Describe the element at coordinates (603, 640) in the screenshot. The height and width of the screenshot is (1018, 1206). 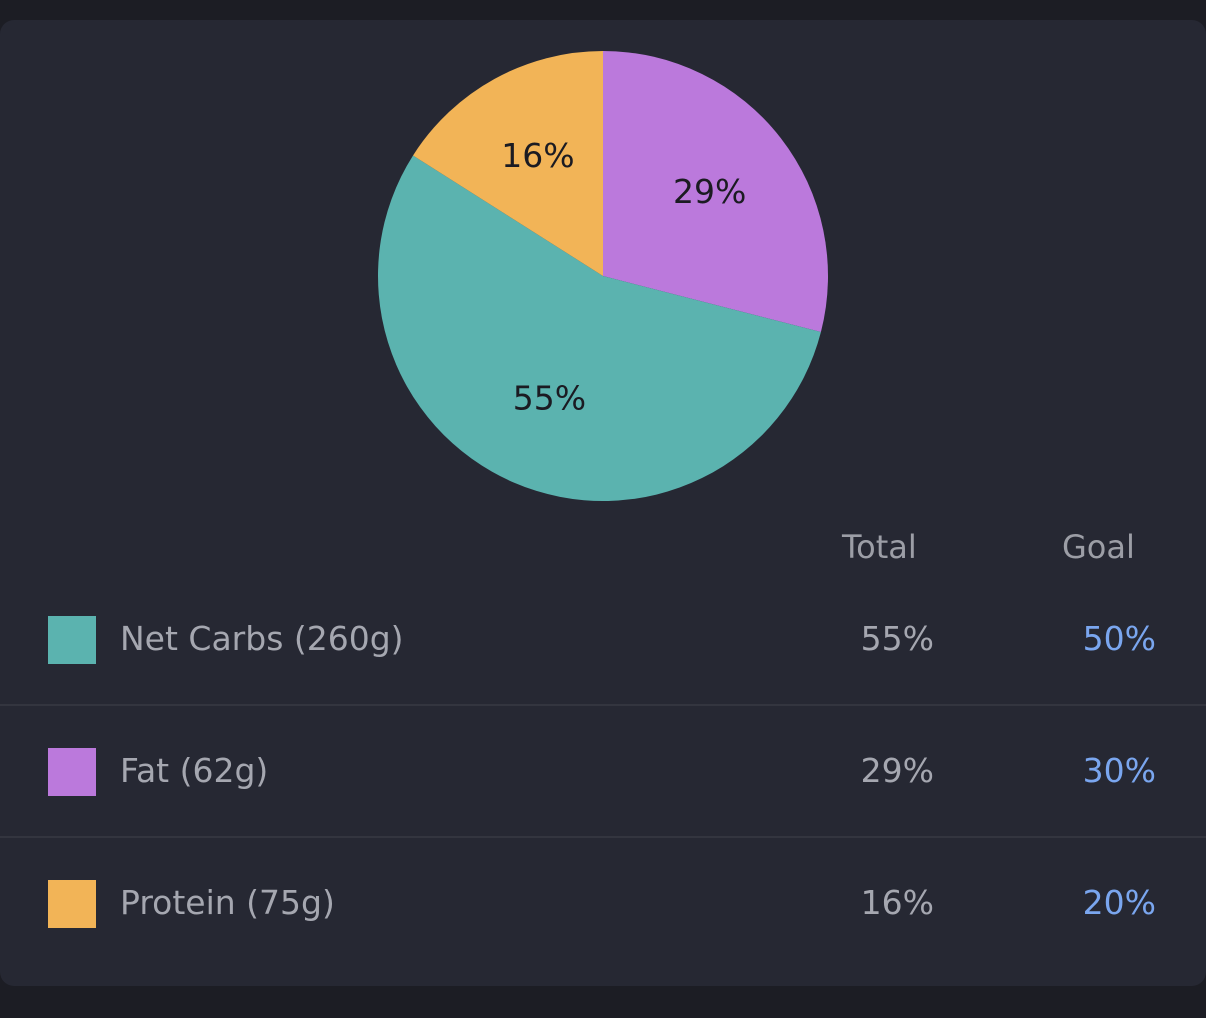
I see `macro-row-net-carbs: Net Carbs (260g) 55% 50%` at that location.